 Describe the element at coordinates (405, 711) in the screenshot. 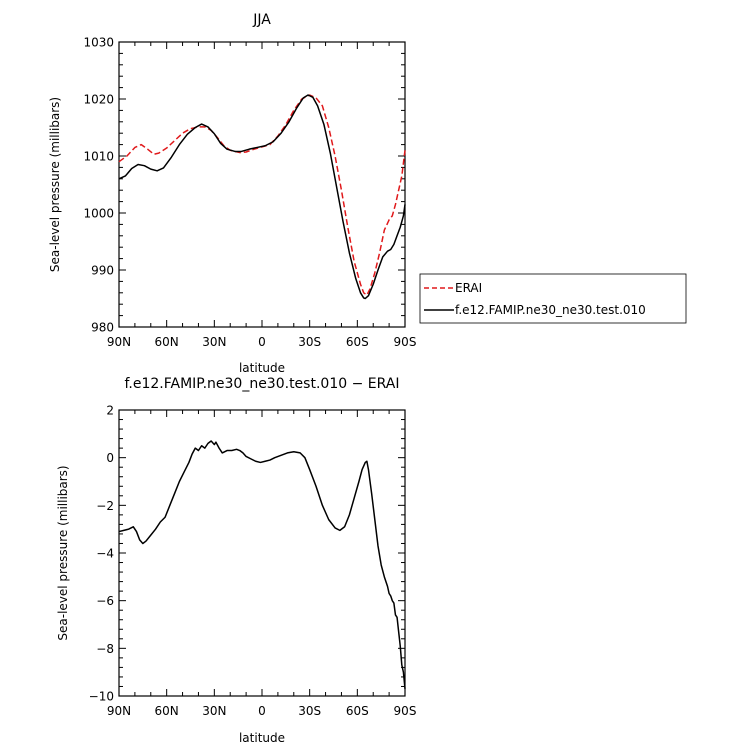

I see `bottom-x-tick-label: 90S` at that location.